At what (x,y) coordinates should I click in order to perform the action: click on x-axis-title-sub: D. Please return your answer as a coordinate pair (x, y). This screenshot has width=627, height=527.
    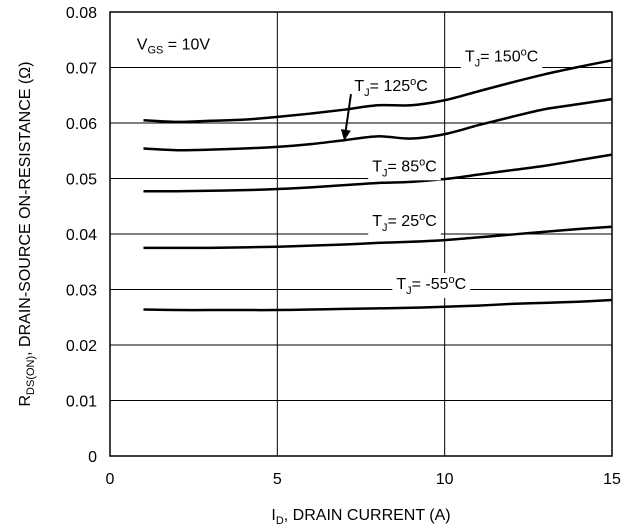
    Looking at the image, I should click on (280, 521).